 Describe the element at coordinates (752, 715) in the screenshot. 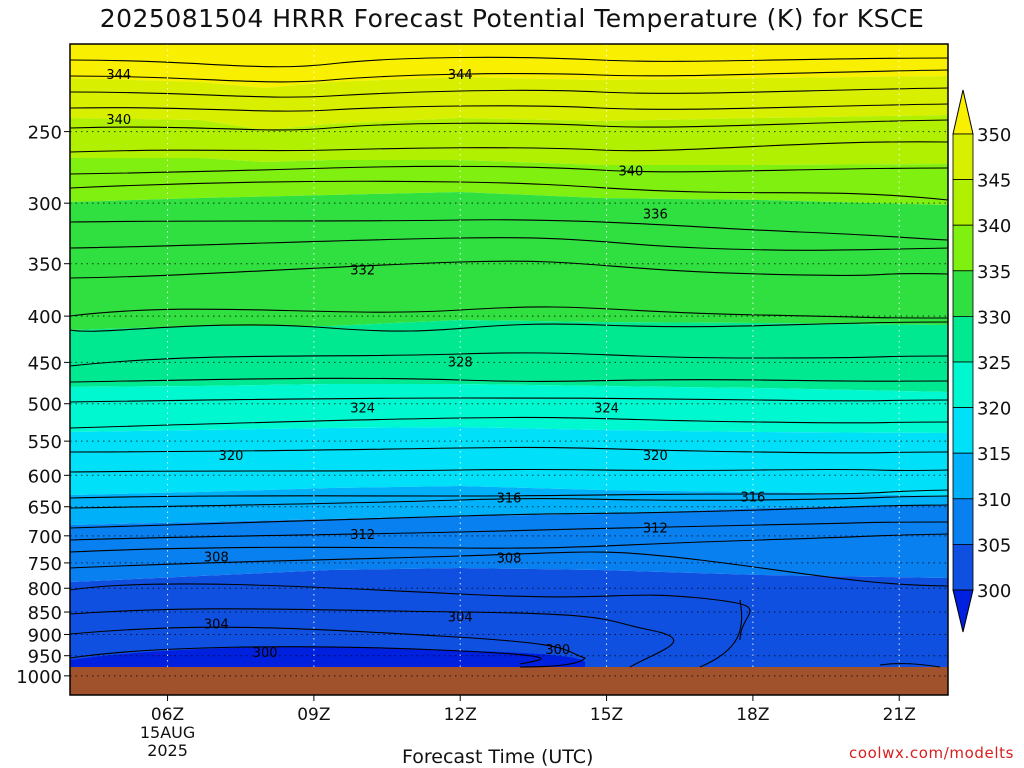

I see `x-tick-label-18Z: 18Z` at that location.